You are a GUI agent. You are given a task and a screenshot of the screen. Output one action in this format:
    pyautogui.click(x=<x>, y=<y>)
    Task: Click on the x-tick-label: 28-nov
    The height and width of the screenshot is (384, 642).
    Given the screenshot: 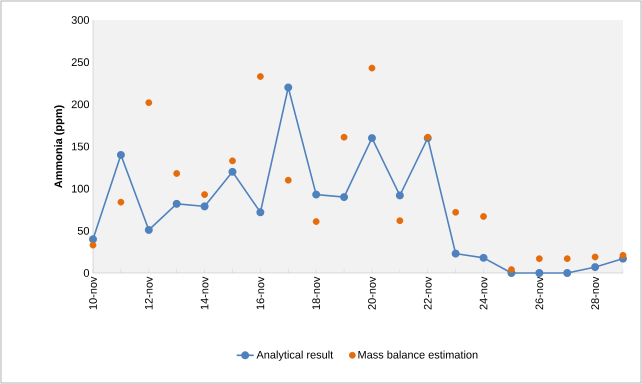 What is the action you would take?
    pyautogui.click(x=595, y=293)
    